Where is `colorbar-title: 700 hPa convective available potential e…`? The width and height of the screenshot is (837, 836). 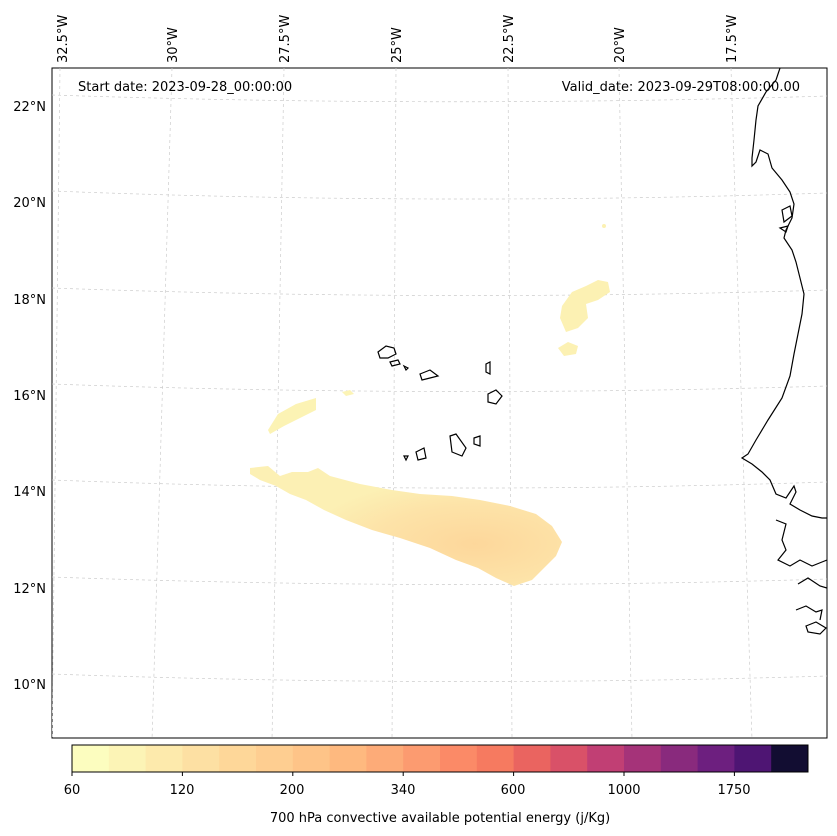
colorbar-title: 700 hPa convective available potential e… is located at coordinates (440, 818).